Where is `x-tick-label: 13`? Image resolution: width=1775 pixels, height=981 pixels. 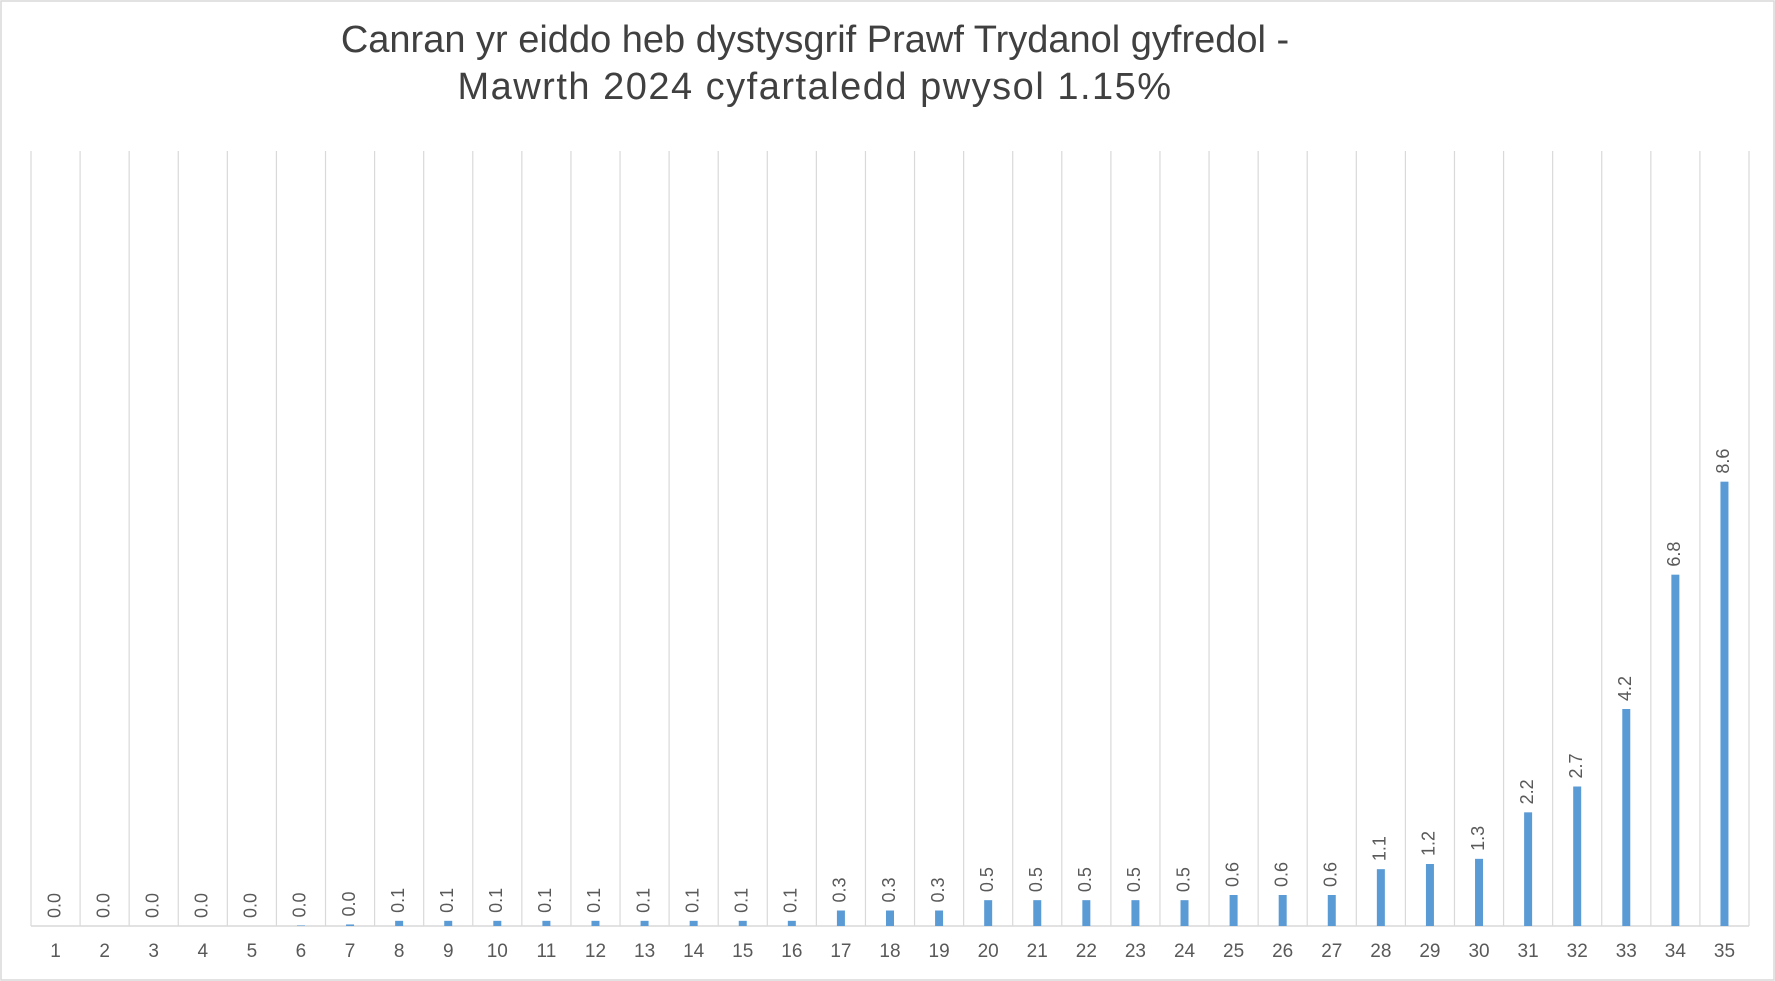 x-tick-label: 13 is located at coordinates (644, 951).